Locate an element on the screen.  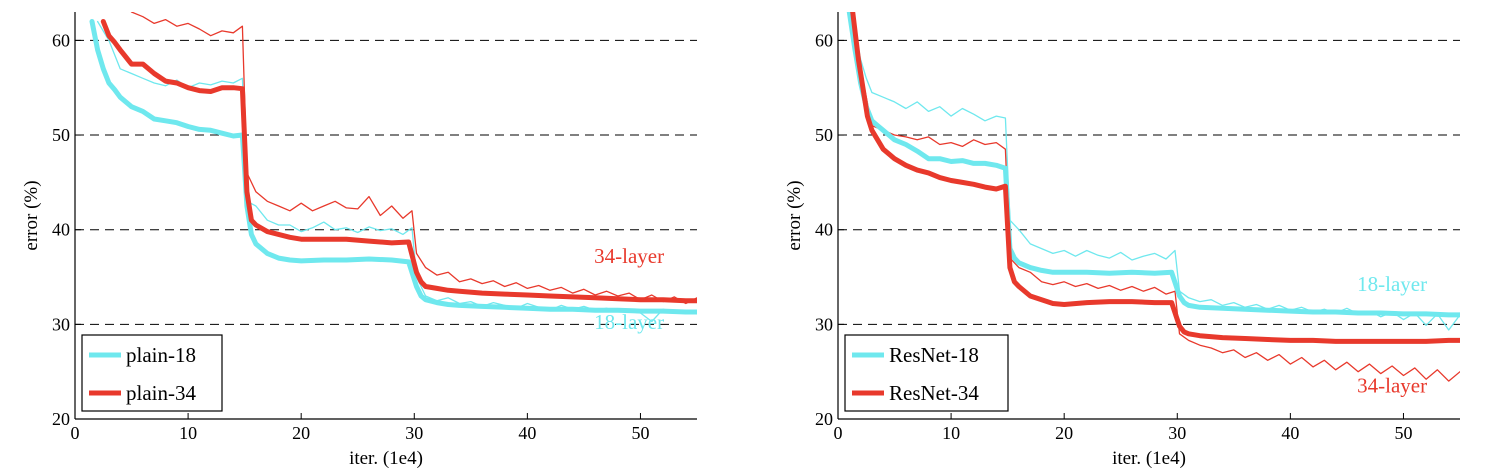
legend-label-resnet-34: ResNet-34 is located at coordinates (934, 393).